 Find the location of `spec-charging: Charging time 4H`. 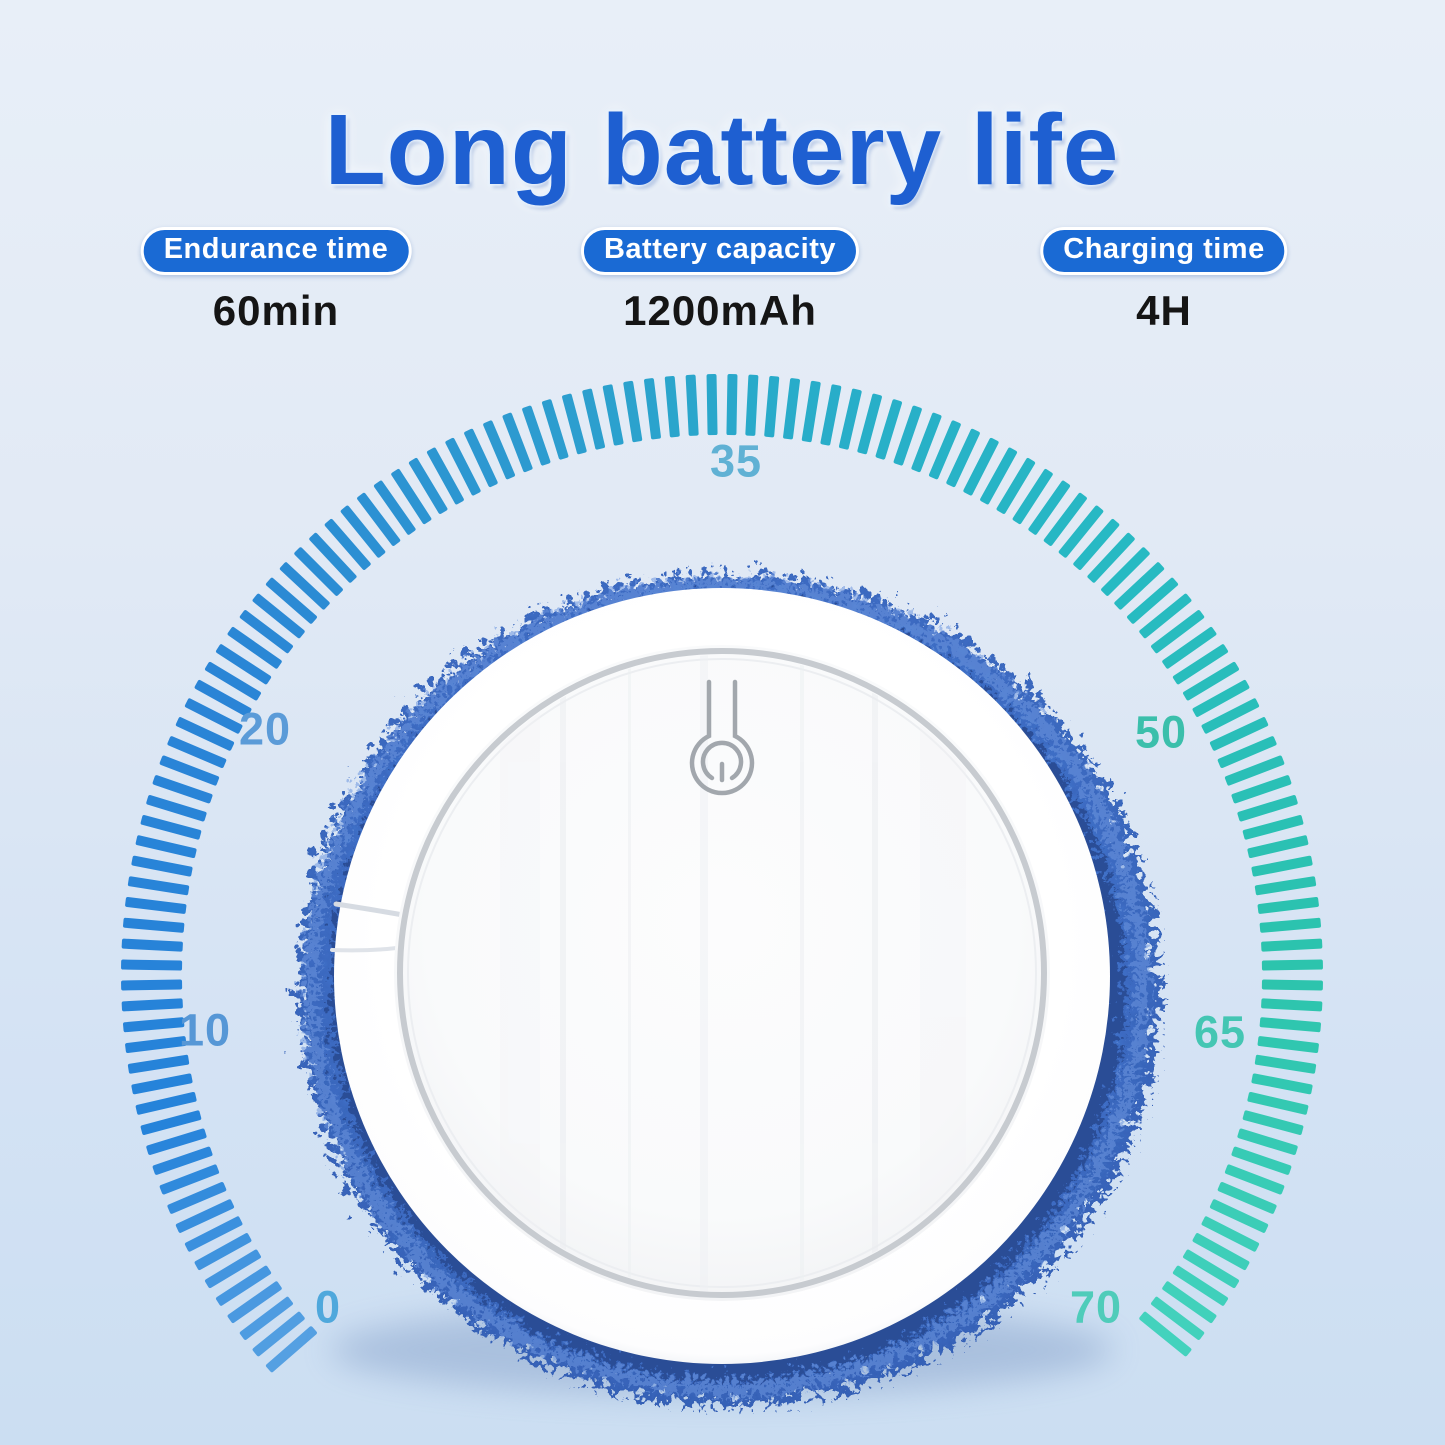

spec-charging: Charging time 4H is located at coordinates (1164, 281).